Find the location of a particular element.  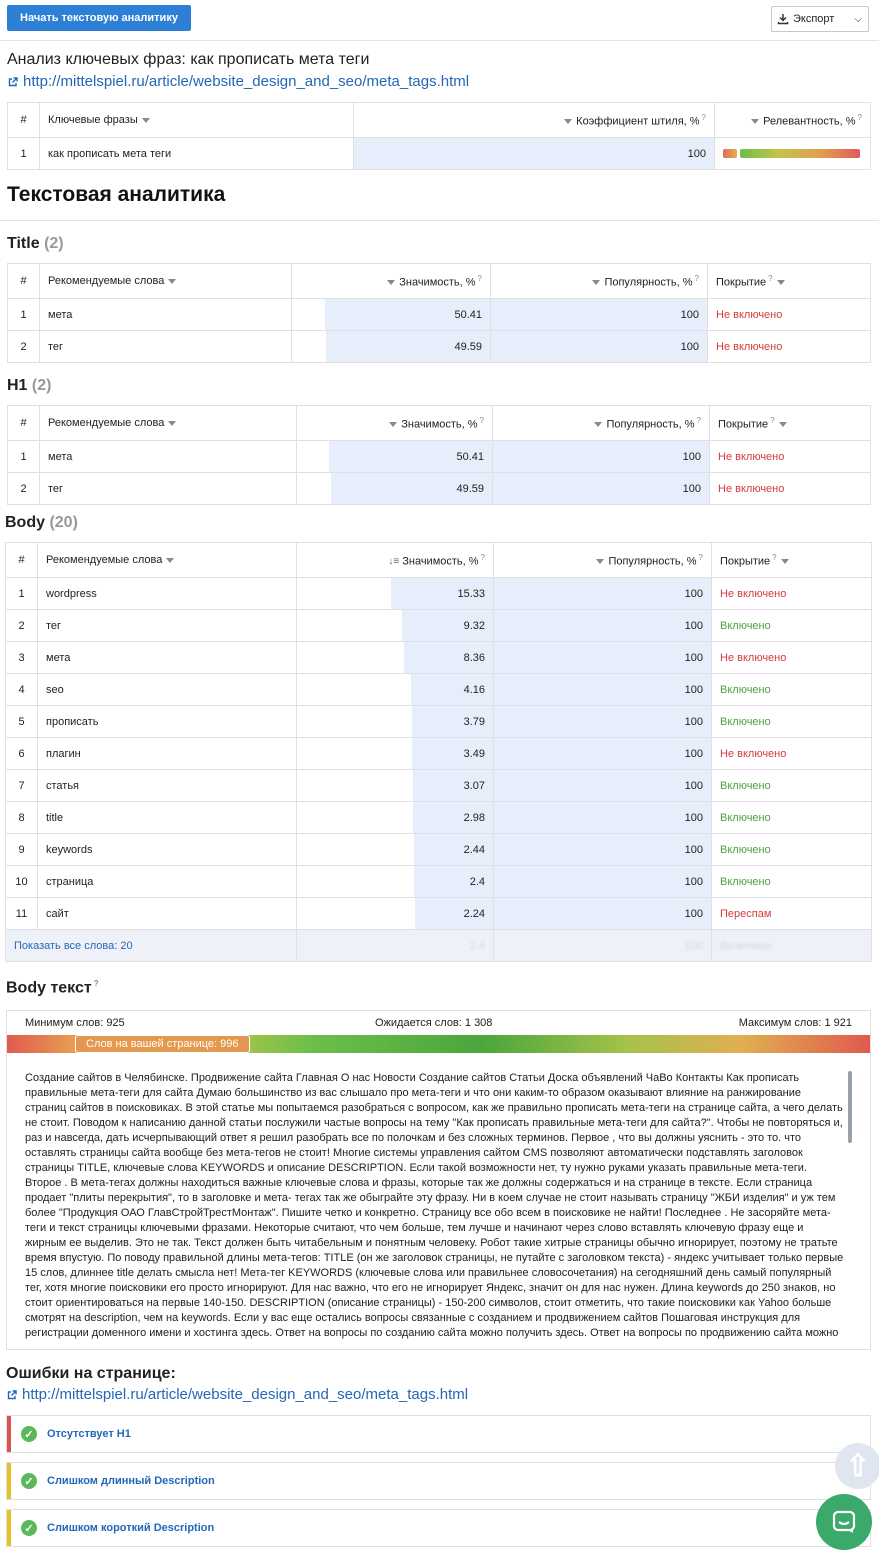

row-significance: 50.41 is located at coordinates (391, 314).